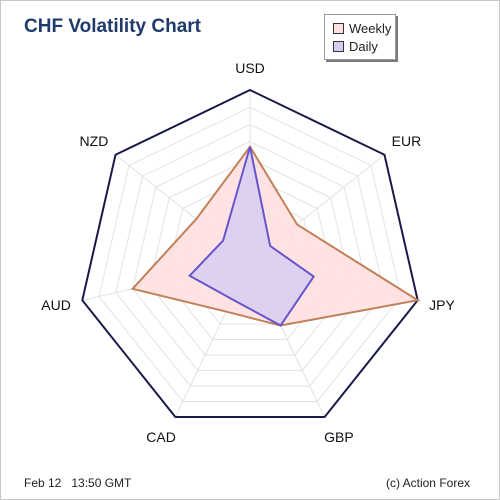  Describe the element at coordinates (250, 68) in the screenshot. I see `axis-label-usd: USD` at that location.